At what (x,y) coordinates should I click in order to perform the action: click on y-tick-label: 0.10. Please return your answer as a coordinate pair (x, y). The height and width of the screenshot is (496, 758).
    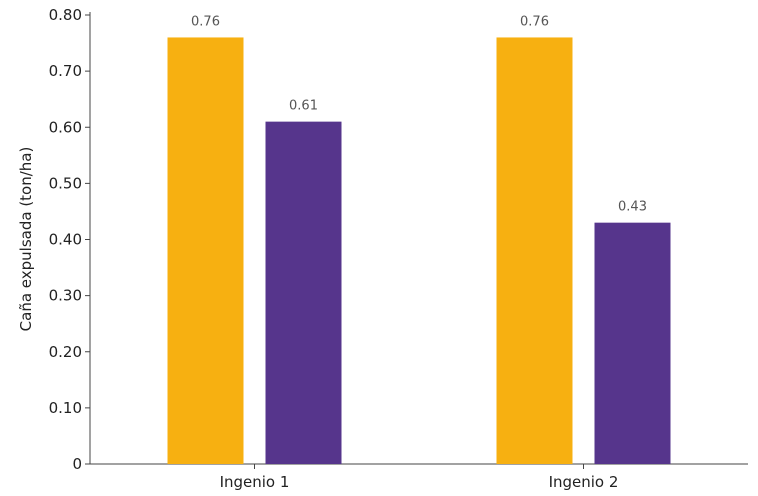
    Looking at the image, I should click on (65, 408).